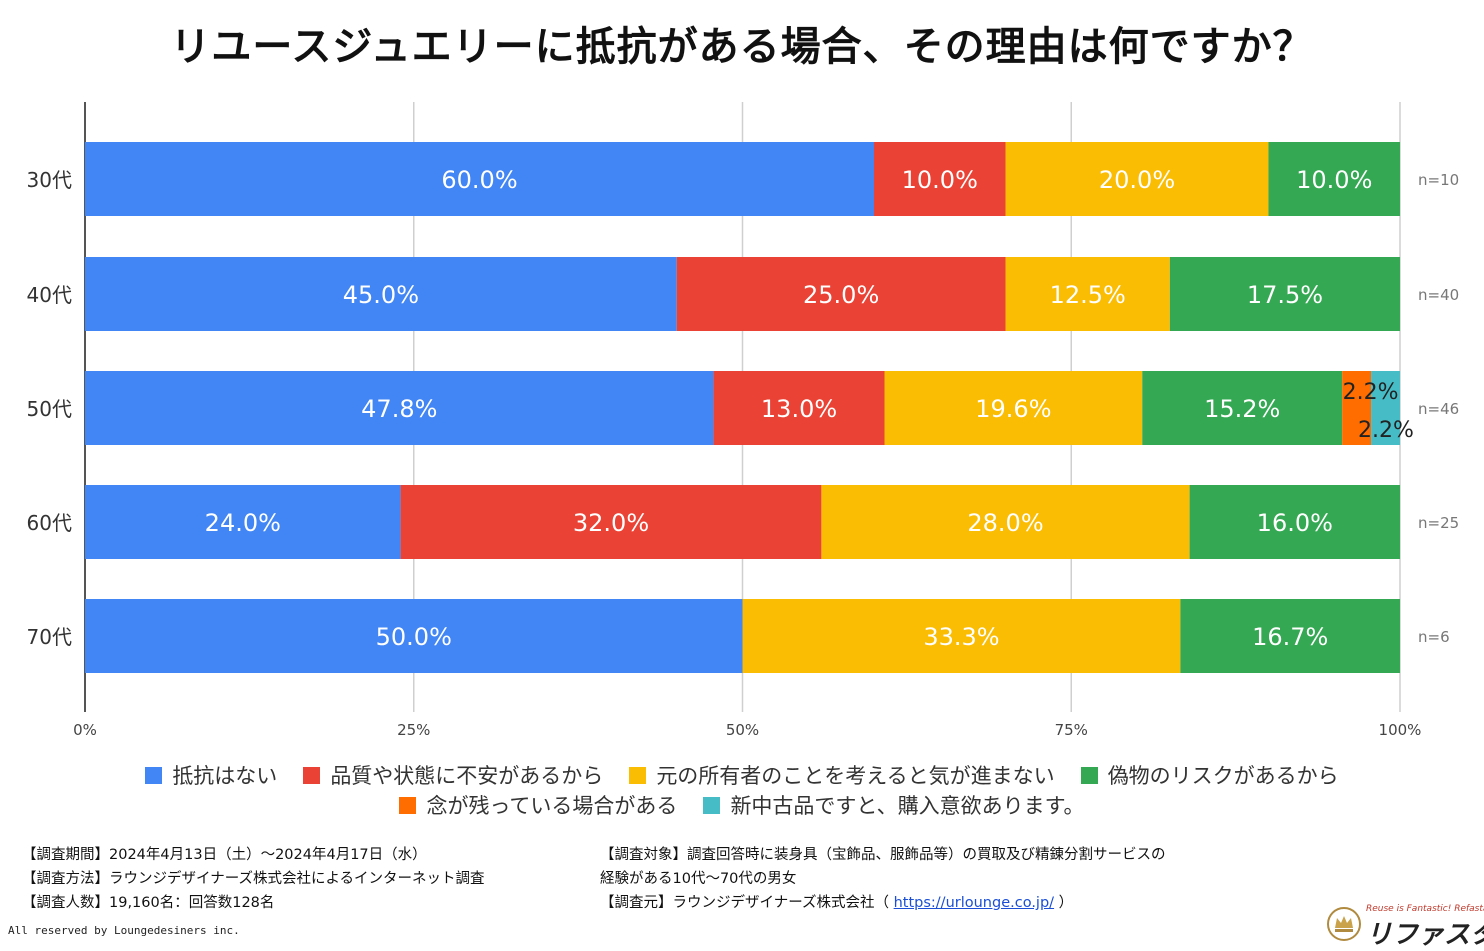  I want to click on data-label: 28.0%, so click(1005, 523).